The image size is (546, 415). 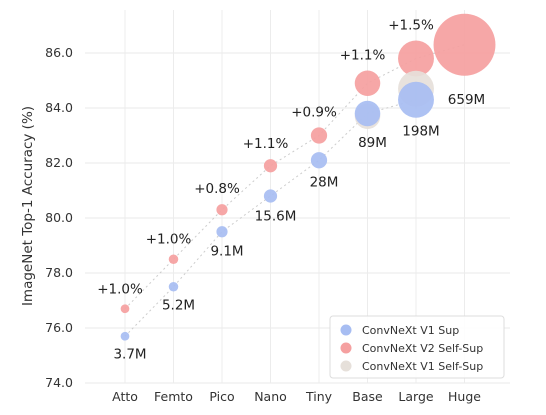 What do you see at coordinates (178, 306) in the screenshot?
I see `param-label: 5.2M` at bounding box center [178, 306].